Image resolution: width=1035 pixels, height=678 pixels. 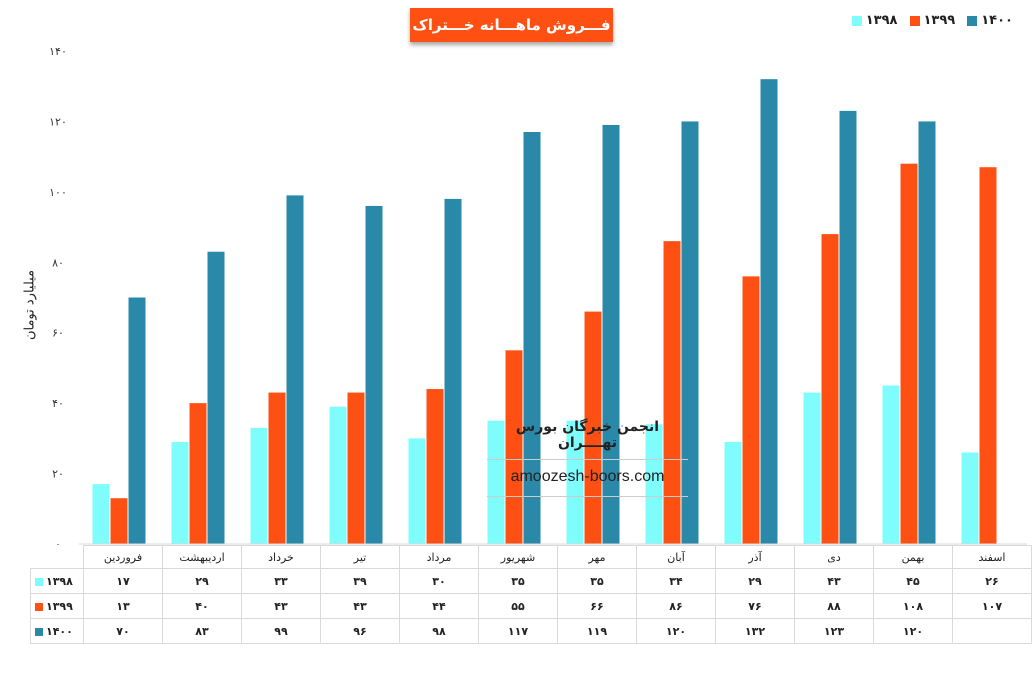 What do you see at coordinates (281, 581) in the screenshot?
I see `data-label: ۳۳` at bounding box center [281, 581].